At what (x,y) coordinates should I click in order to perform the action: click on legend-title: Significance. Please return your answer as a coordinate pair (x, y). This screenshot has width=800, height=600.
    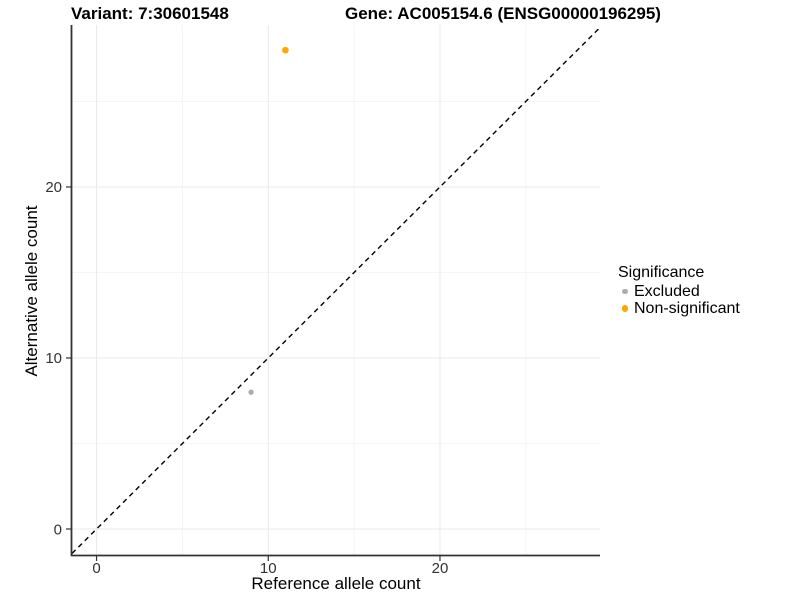
    Looking at the image, I should click on (661, 272).